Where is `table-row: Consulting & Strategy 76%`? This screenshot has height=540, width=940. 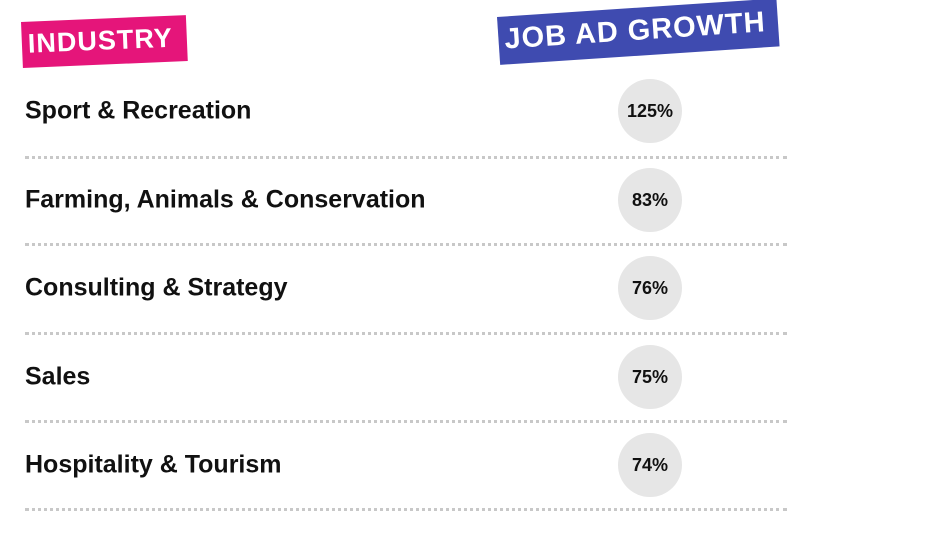
table-row: Consulting & Strategy 76% is located at coordinates (406, 288).